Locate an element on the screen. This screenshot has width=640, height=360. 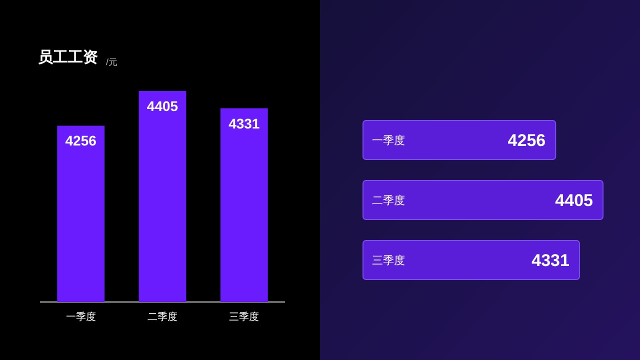
x-tick-label: 一季度 is located at coordinates (81, 317).